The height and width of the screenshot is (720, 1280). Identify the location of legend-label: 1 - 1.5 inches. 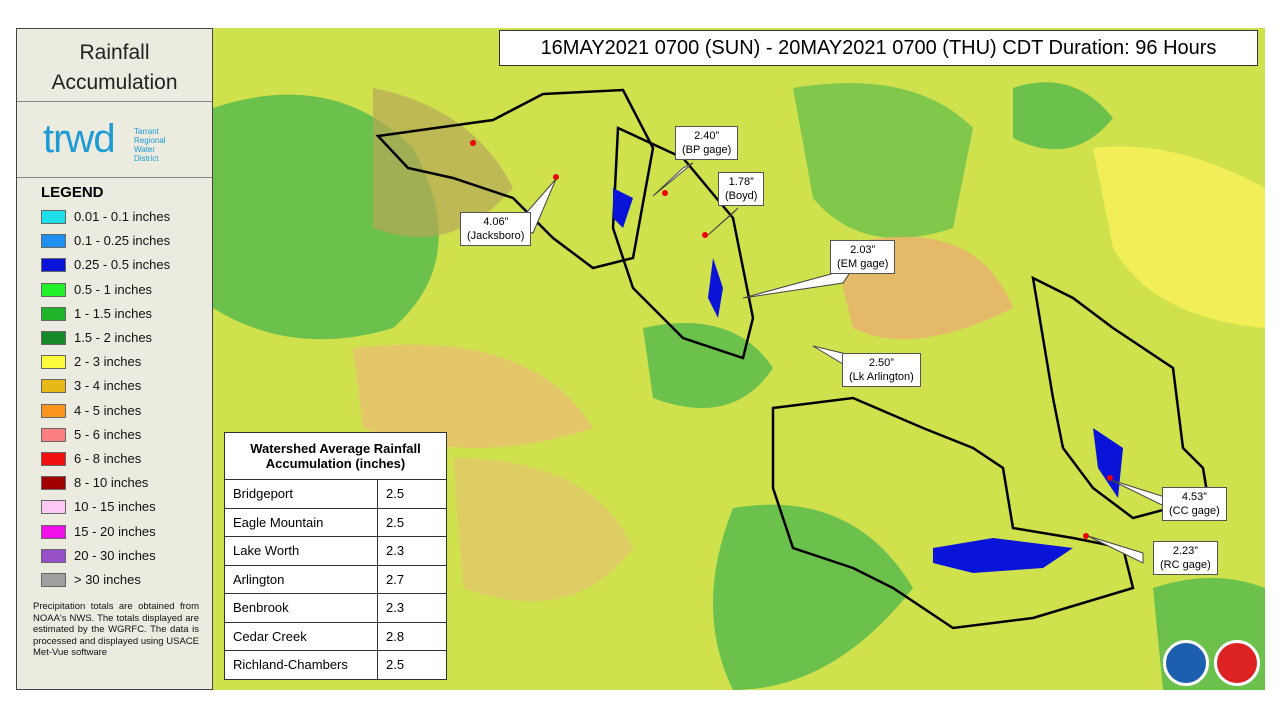
(113, 313).